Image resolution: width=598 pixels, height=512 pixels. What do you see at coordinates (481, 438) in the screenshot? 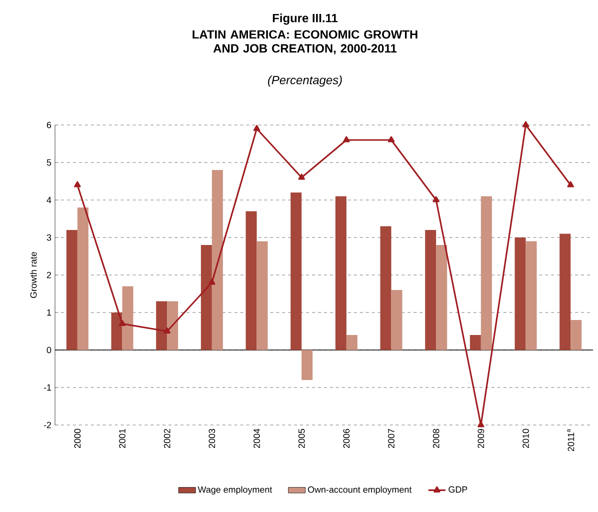
I see `x-tick-label: 2009` at bounding box center [481, 438].